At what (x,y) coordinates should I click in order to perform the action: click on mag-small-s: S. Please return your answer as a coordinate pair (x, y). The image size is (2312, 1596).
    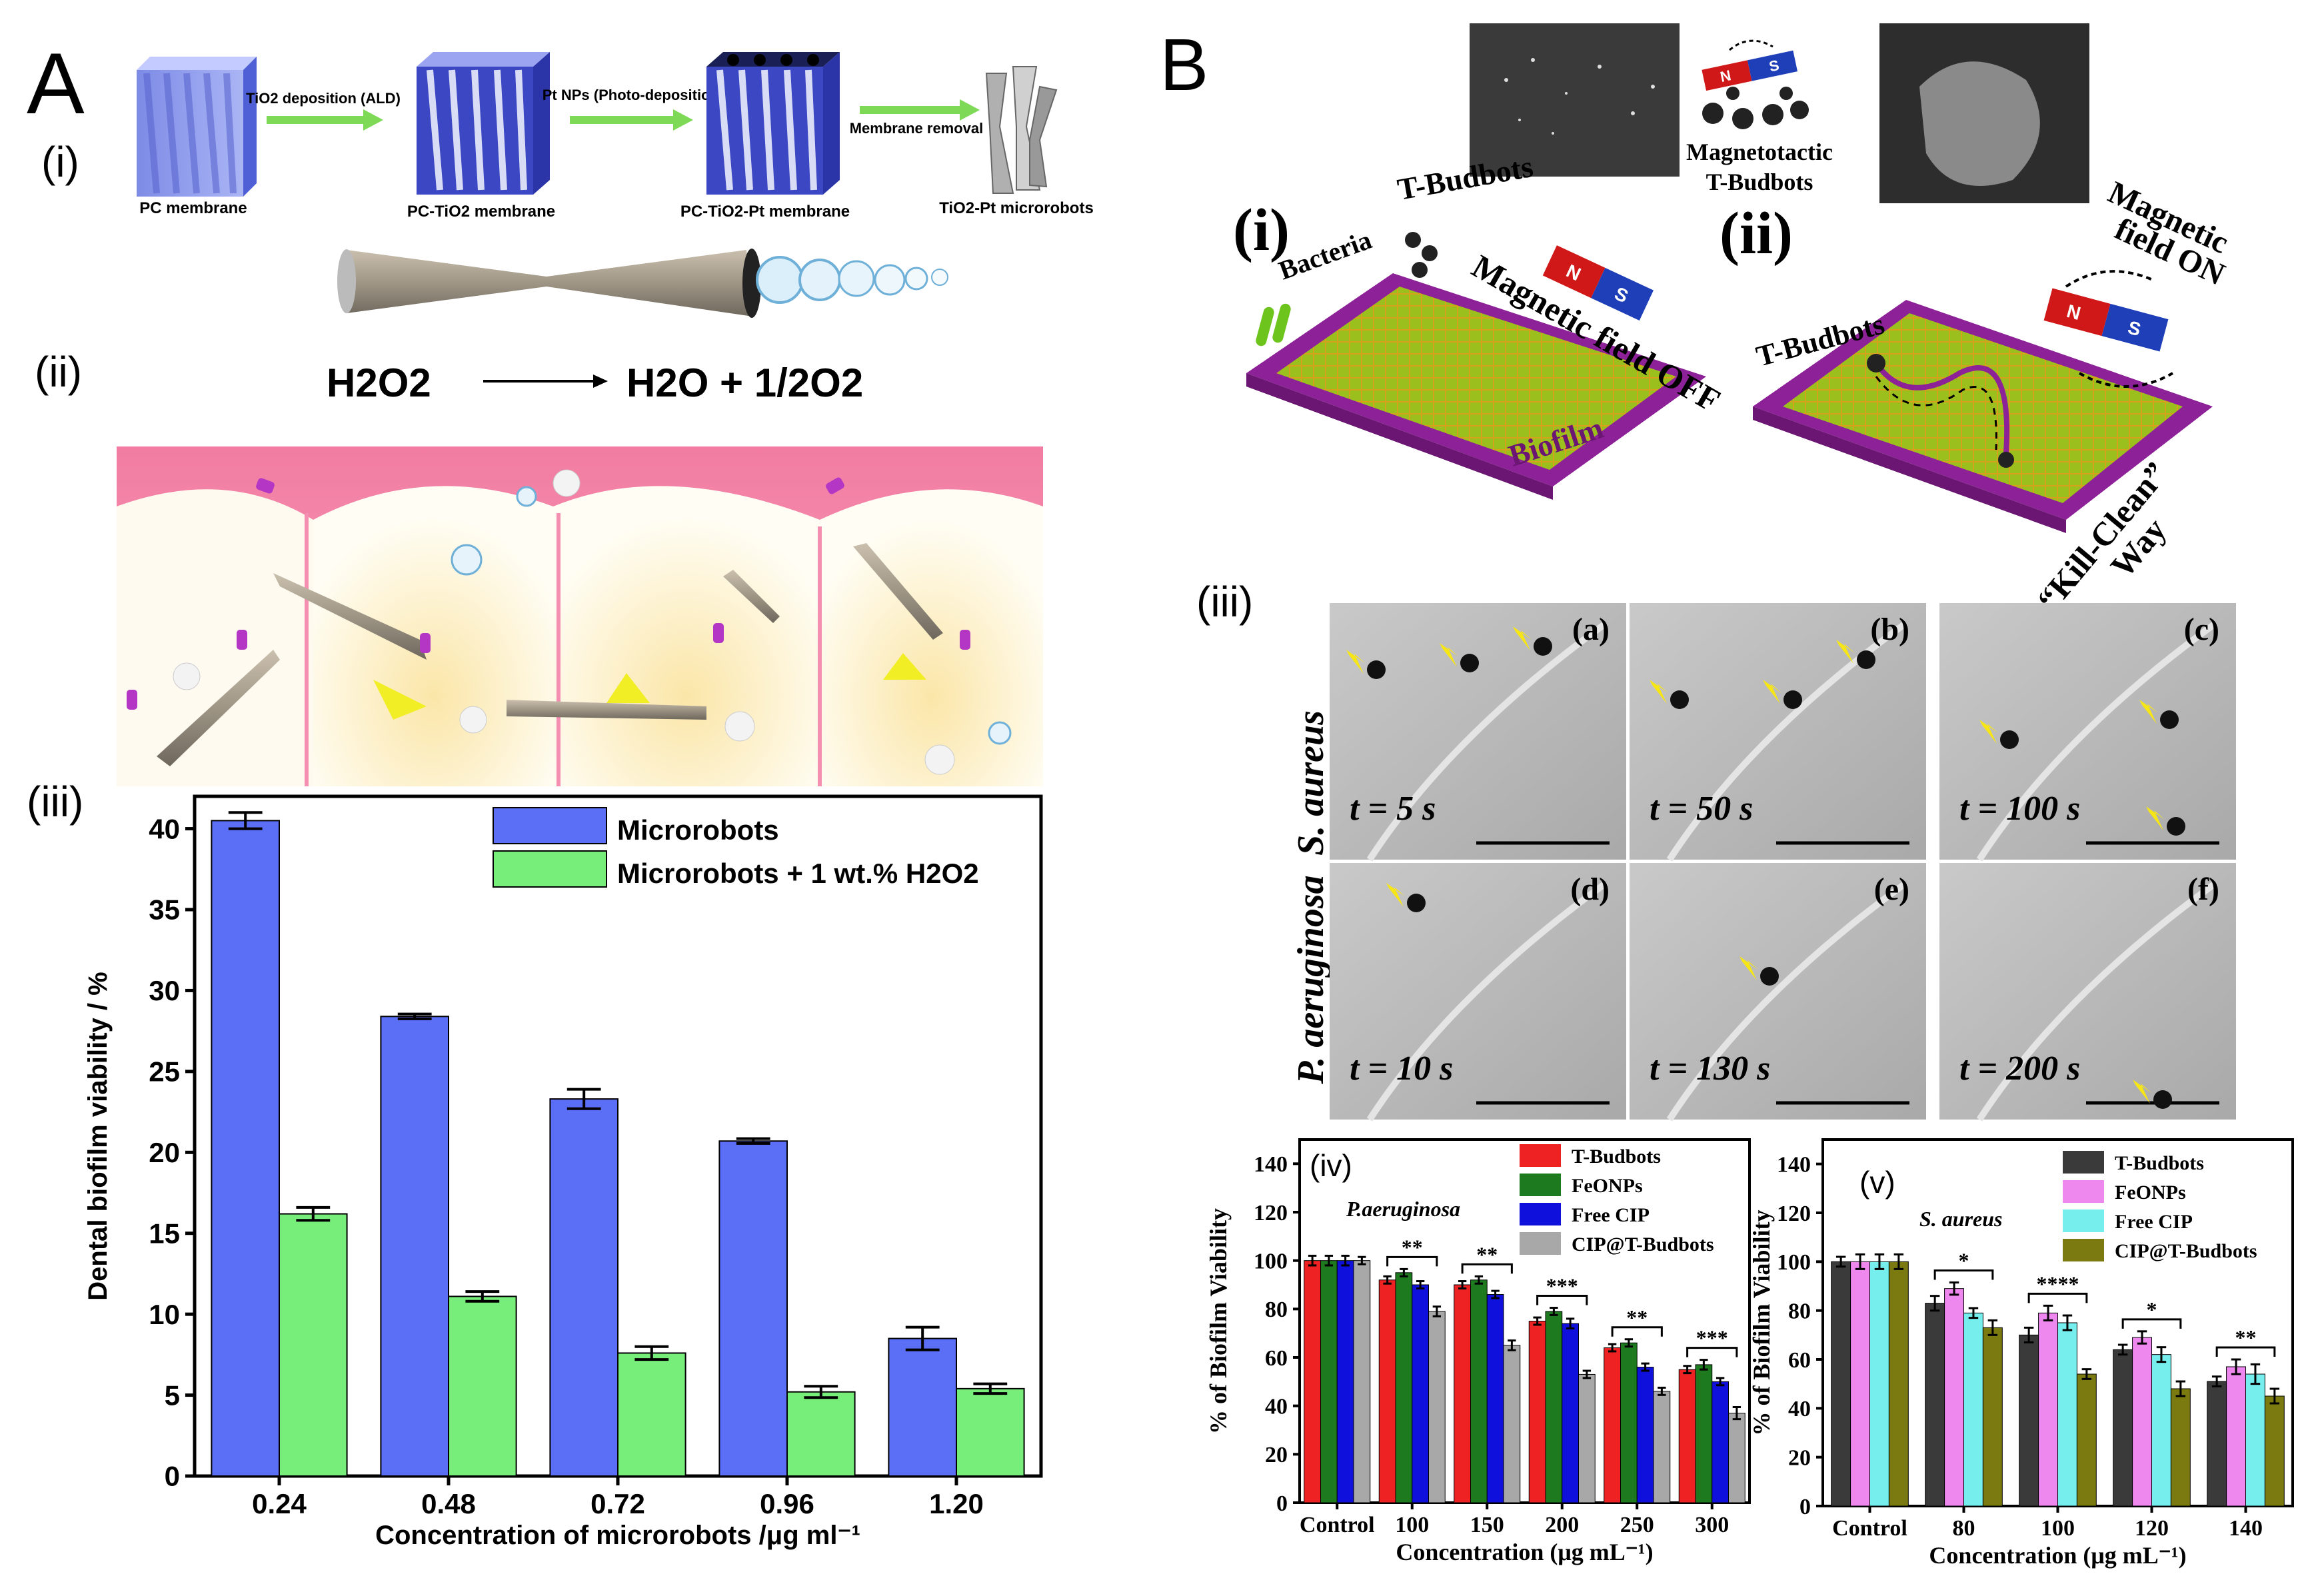
    Looking at the image, I should click on (1774, 66).